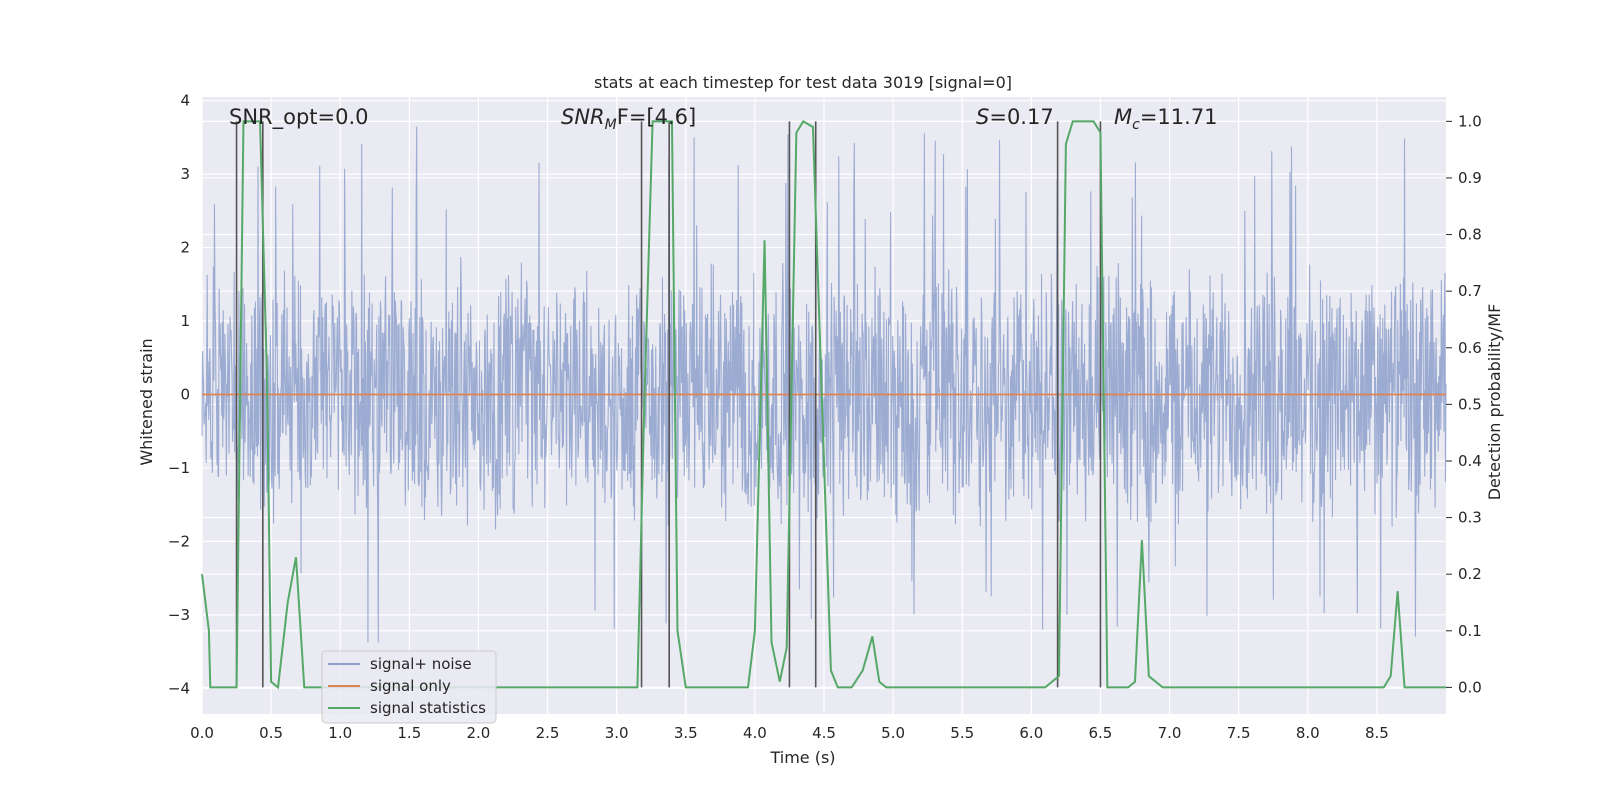  Describe the element at coordinates (179, 688) in the screenshot. I see `y-left-tick-label: −4` at that location.